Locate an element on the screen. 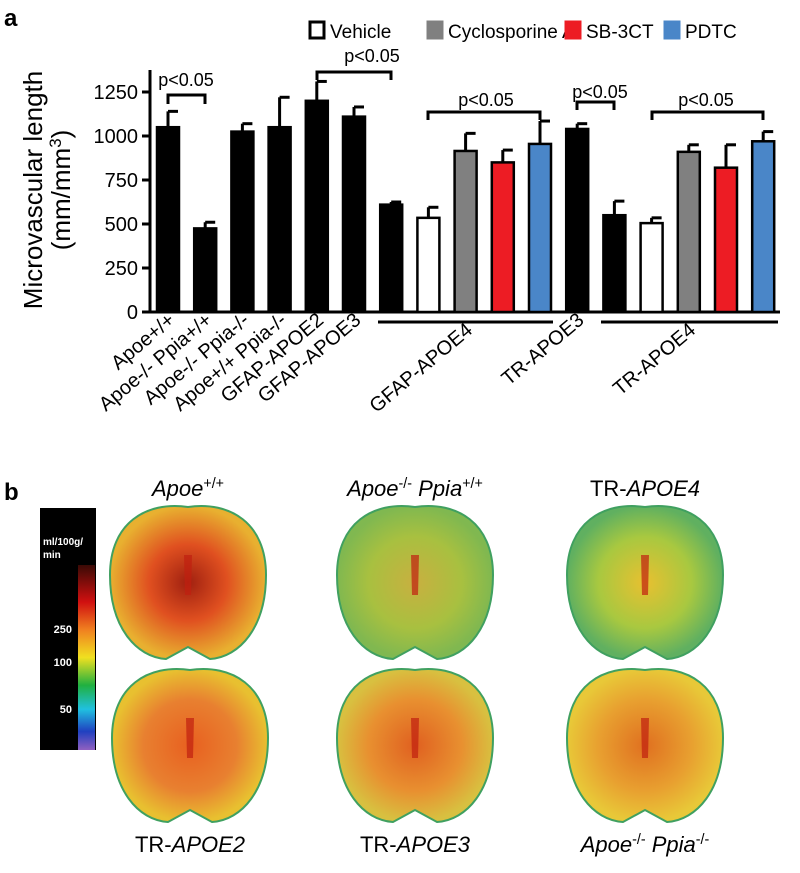 The width and height of the screenshot is (800, 873). colorbar is located at coordinates (86, 657).